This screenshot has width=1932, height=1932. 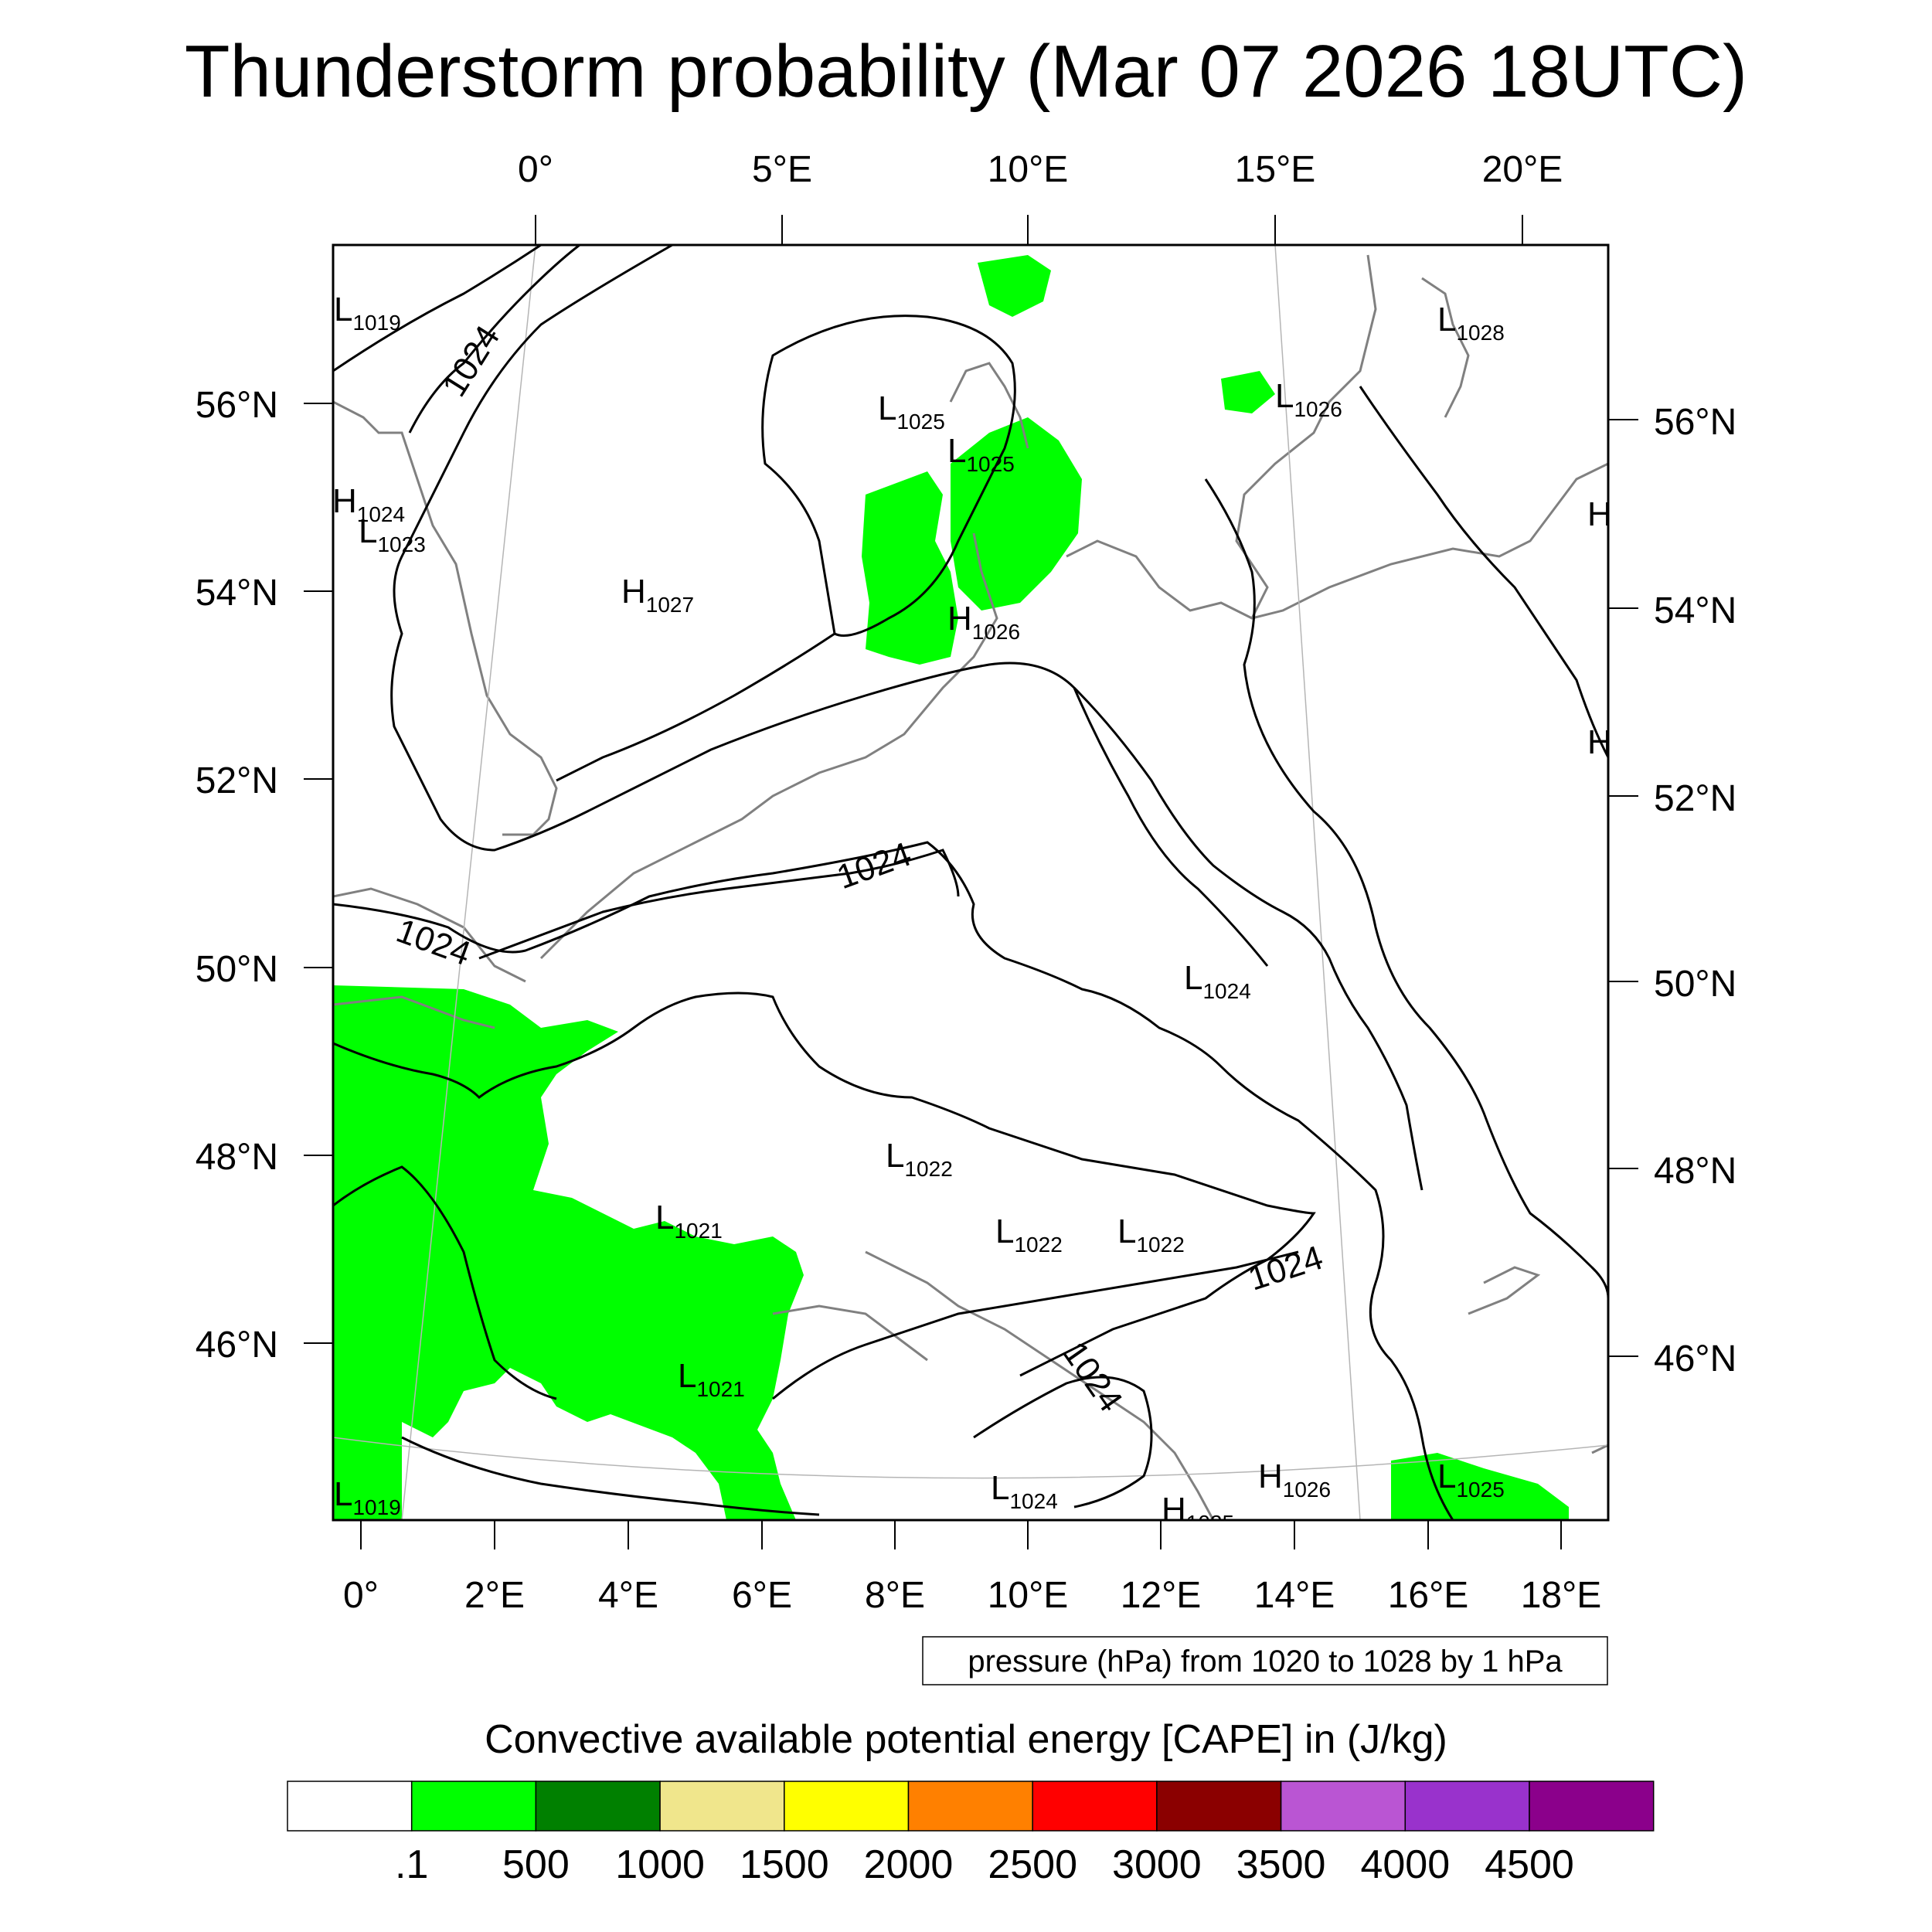 I want to click on colorbar-tick-label: 2000, so click(x=909, y=1865).